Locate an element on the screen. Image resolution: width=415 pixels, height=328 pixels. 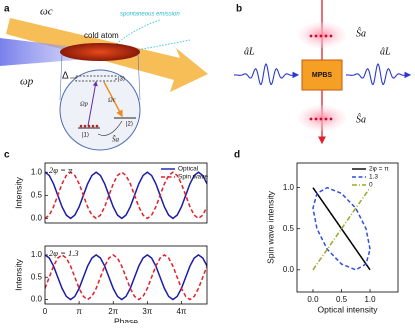
x-tick-label: π is located at coordinates (79, 311).